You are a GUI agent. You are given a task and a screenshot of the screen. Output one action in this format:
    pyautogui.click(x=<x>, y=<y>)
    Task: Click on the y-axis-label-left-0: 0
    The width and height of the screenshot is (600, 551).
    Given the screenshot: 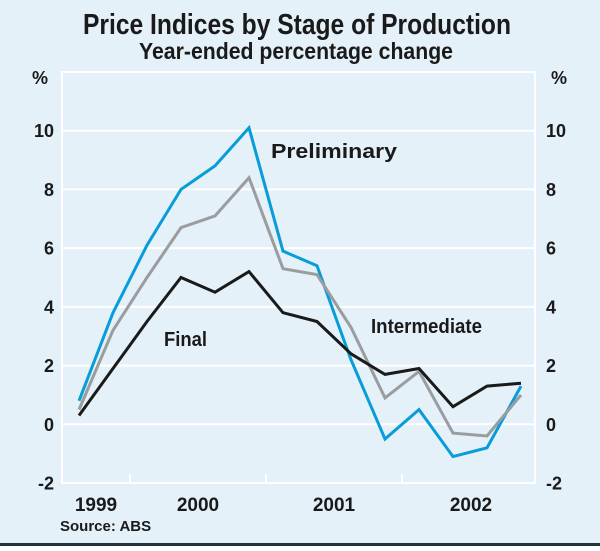 What is the action you would take?
    pyautogui.click(x=49, y=425)
    